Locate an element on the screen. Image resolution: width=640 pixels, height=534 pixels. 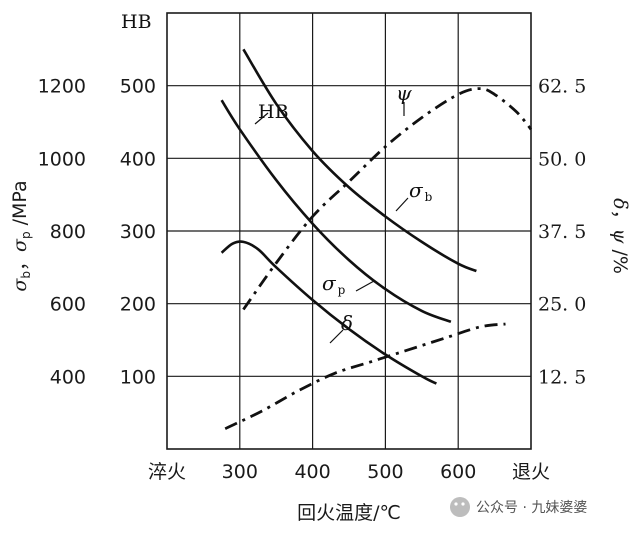
mpa-tick-labels: 400 600 800 1000 1200 is located at coordinates (62, 232).